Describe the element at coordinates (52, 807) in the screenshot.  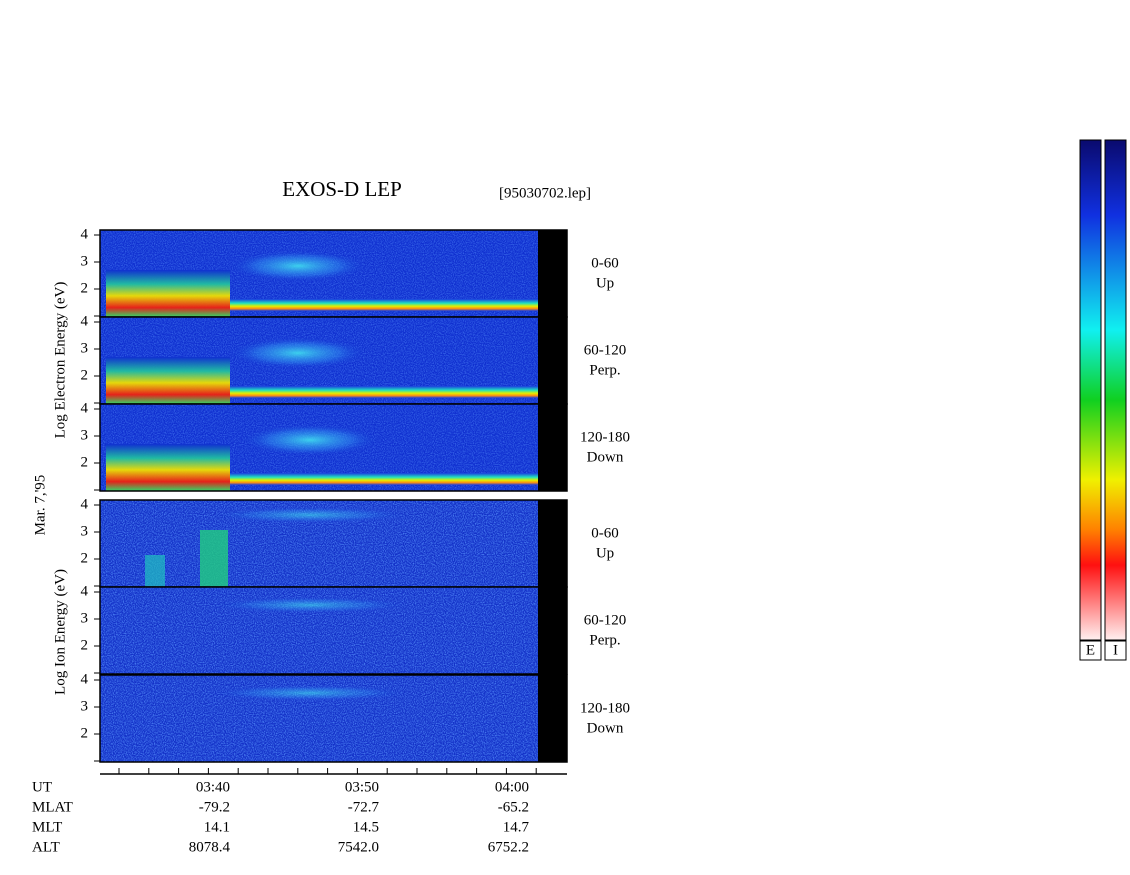
I see `orbit-label: MLAT` at that location.